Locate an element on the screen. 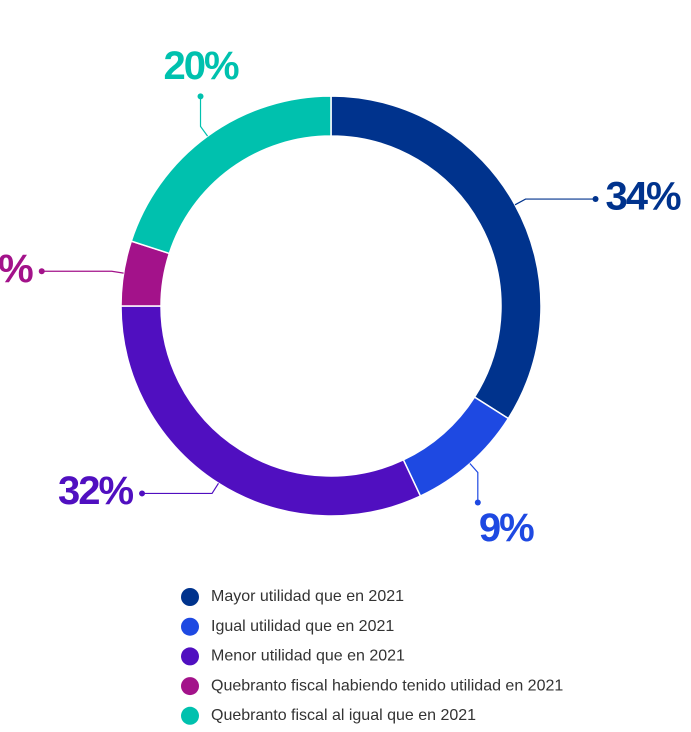  legend-label: Quebranto fiscal al igual que en 2021 is located at coordinates (343, 715).